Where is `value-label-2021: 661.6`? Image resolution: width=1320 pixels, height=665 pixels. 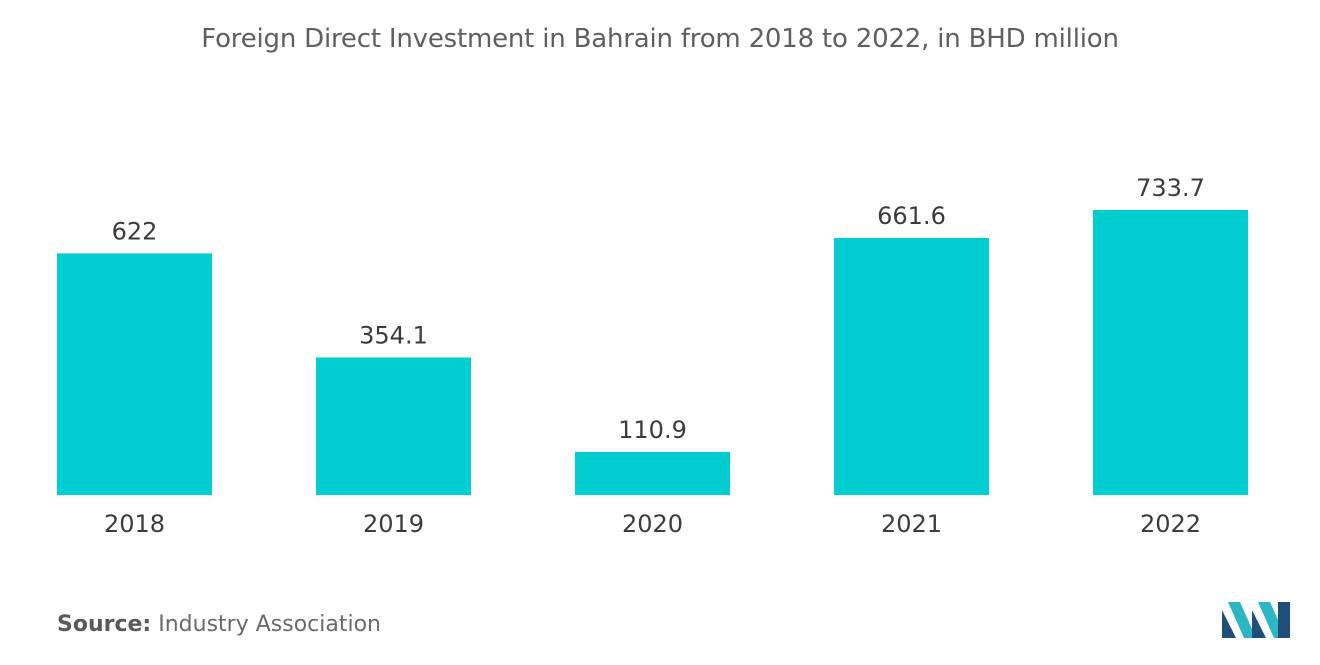 value-label-2021: 661.6 is located at coordinates (911, 216).